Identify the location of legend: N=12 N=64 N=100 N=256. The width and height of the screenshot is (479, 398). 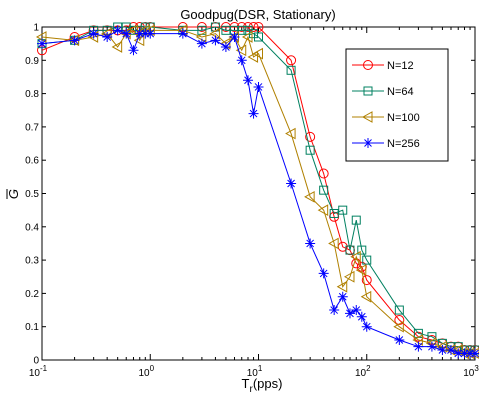
(397, 105).